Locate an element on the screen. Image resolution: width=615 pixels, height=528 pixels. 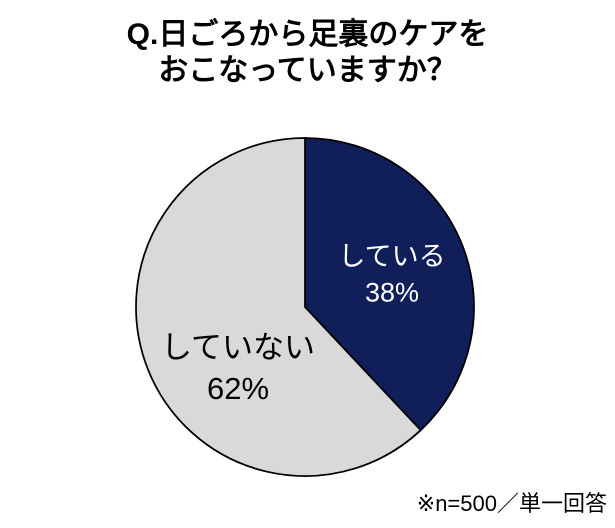
slice-label-doing: している 38% is located at coordinates (391, 274).